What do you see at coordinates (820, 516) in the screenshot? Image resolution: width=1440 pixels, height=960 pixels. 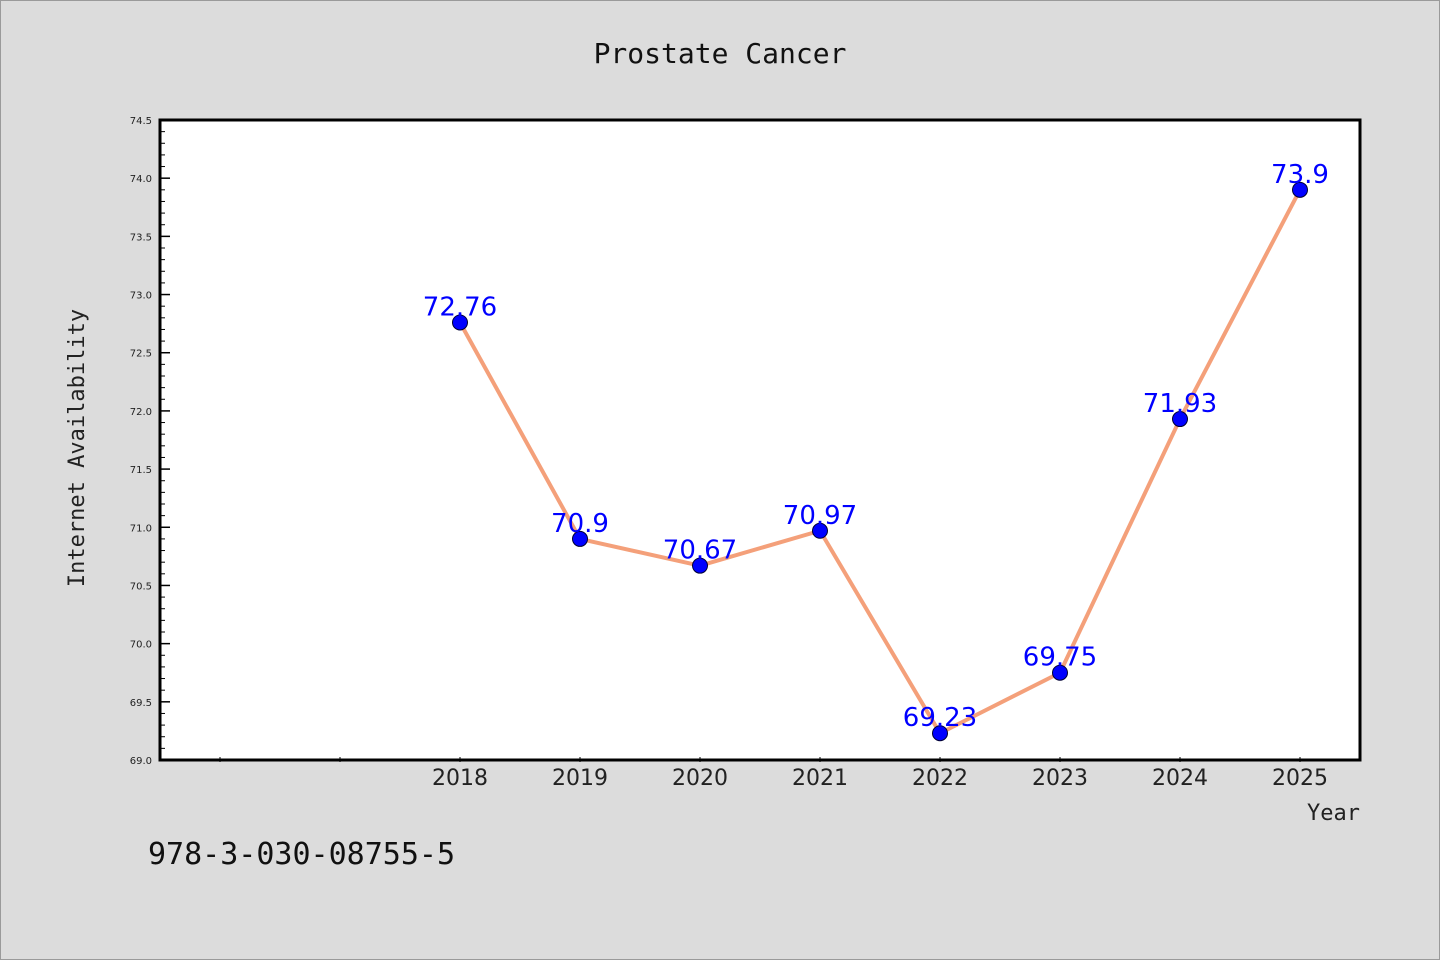 I see `data-label: 70.97` at bounding box center [820, 516].